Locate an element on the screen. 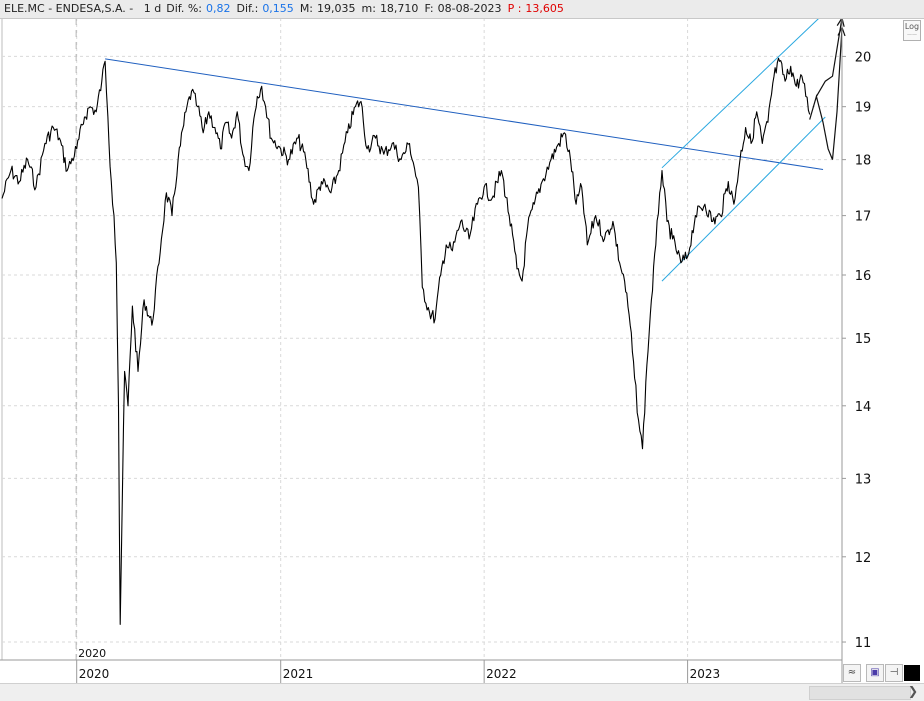 The width and height of the screenshot is (924, 701). log-scale-icon: Log is located at coordinates (912, 26).